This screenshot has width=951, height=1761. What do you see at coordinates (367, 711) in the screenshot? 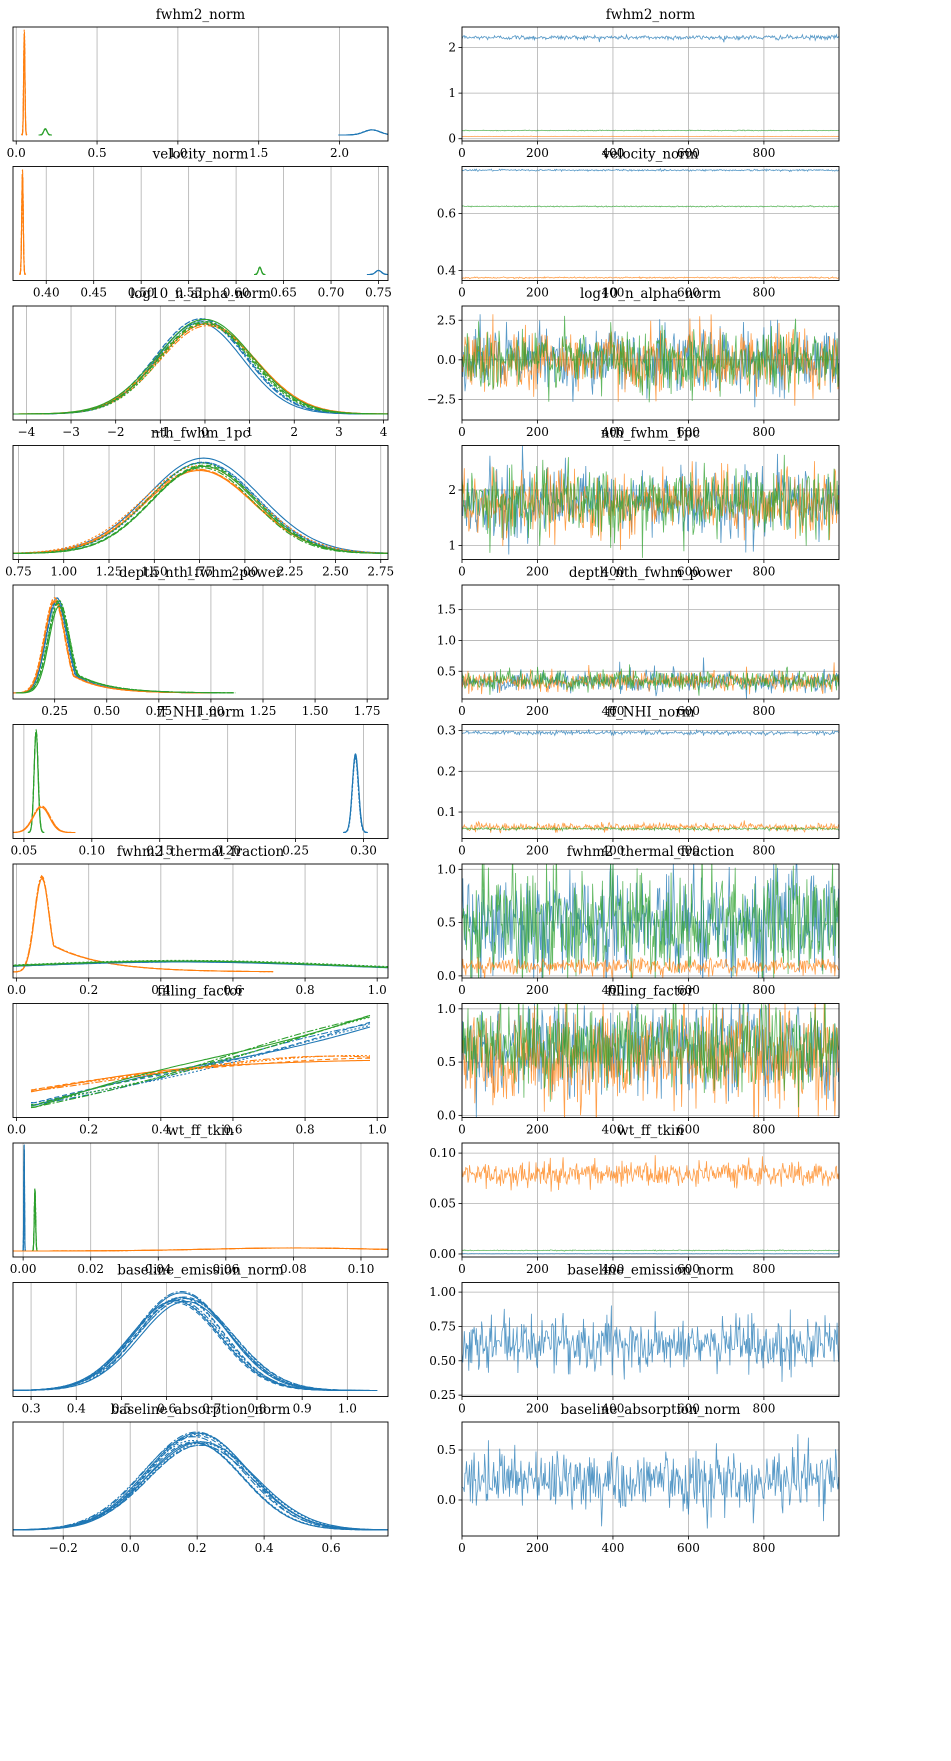
I see `x-tick-label: 1.75` at bounding box center [367, 711].